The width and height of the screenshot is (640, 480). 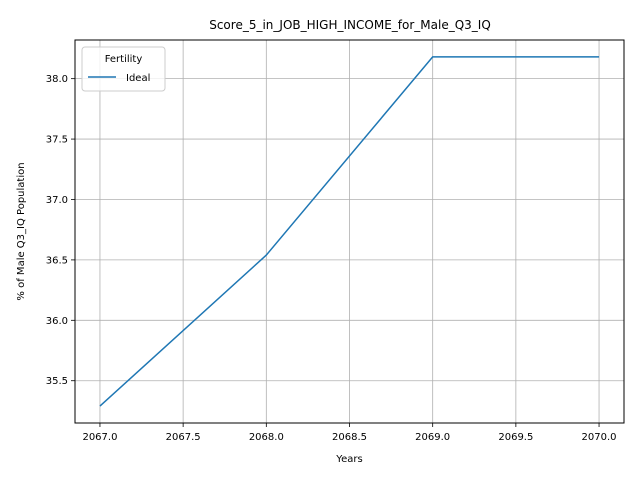 What do you see at coordinates (183, 437) in the screenshot?
I see `x-tick-label: 2067.5` at bounding box center [183, 437].